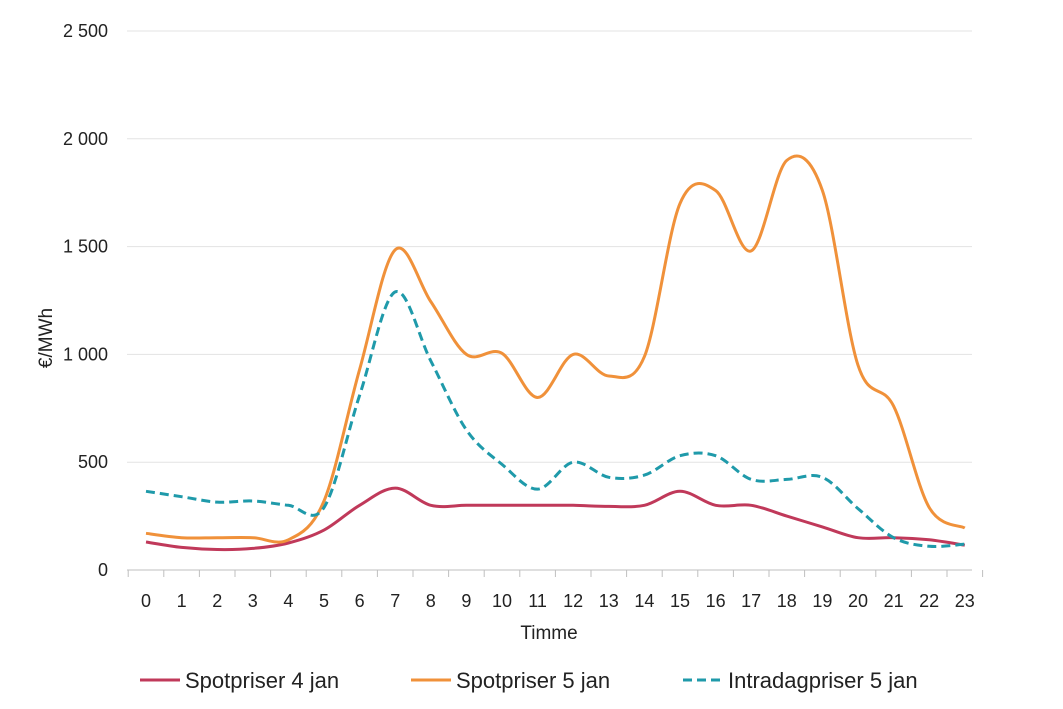 Image resolution: width=1063 pixels, height=709 pixels. Describe the element at coordinates (93, 462) in the screenshot. I see `y-tick-label-500: 500` at that location.